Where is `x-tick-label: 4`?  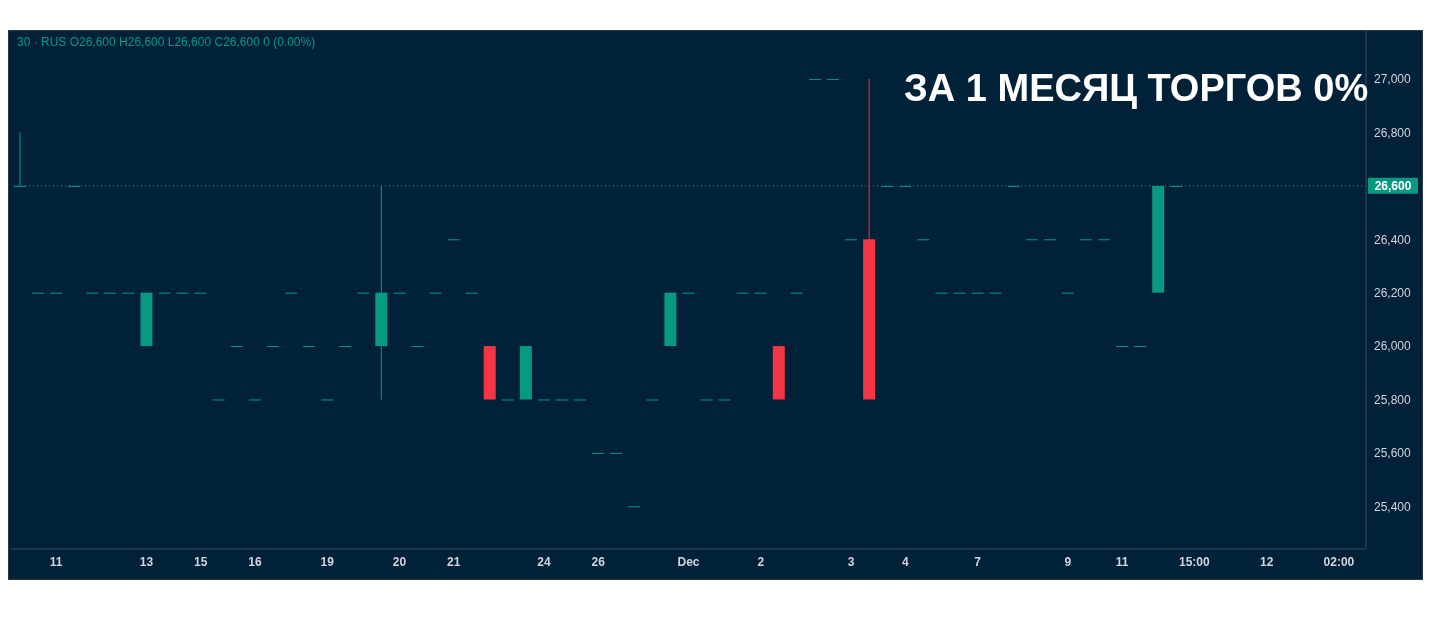
x-tick-label: 4 is located at coordinates (905, 561).